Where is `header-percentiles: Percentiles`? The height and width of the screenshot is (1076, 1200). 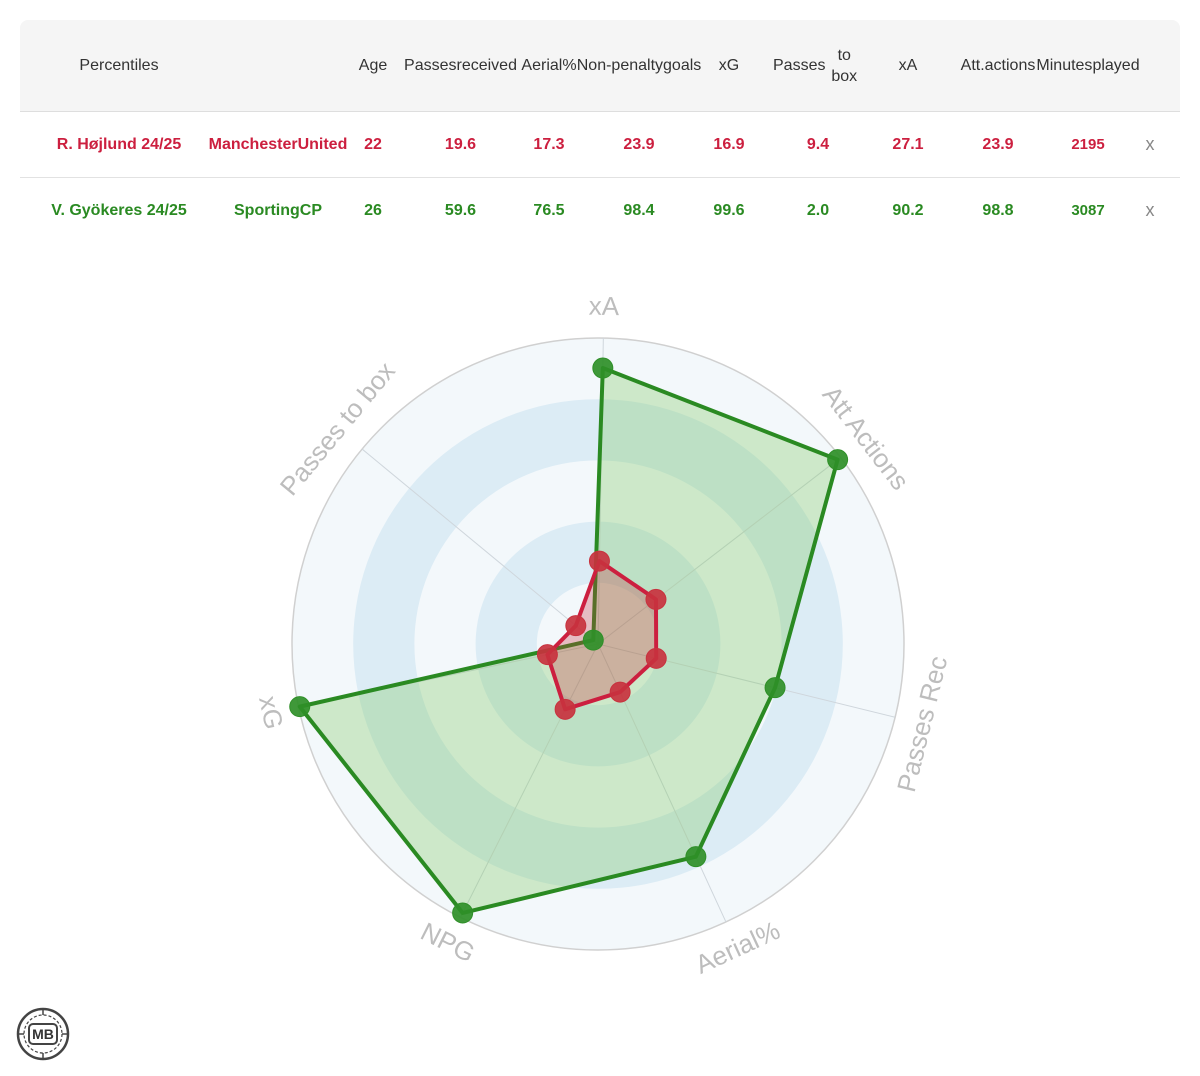
header-percentiles: Percentiles is located at coordinates (119, 65).